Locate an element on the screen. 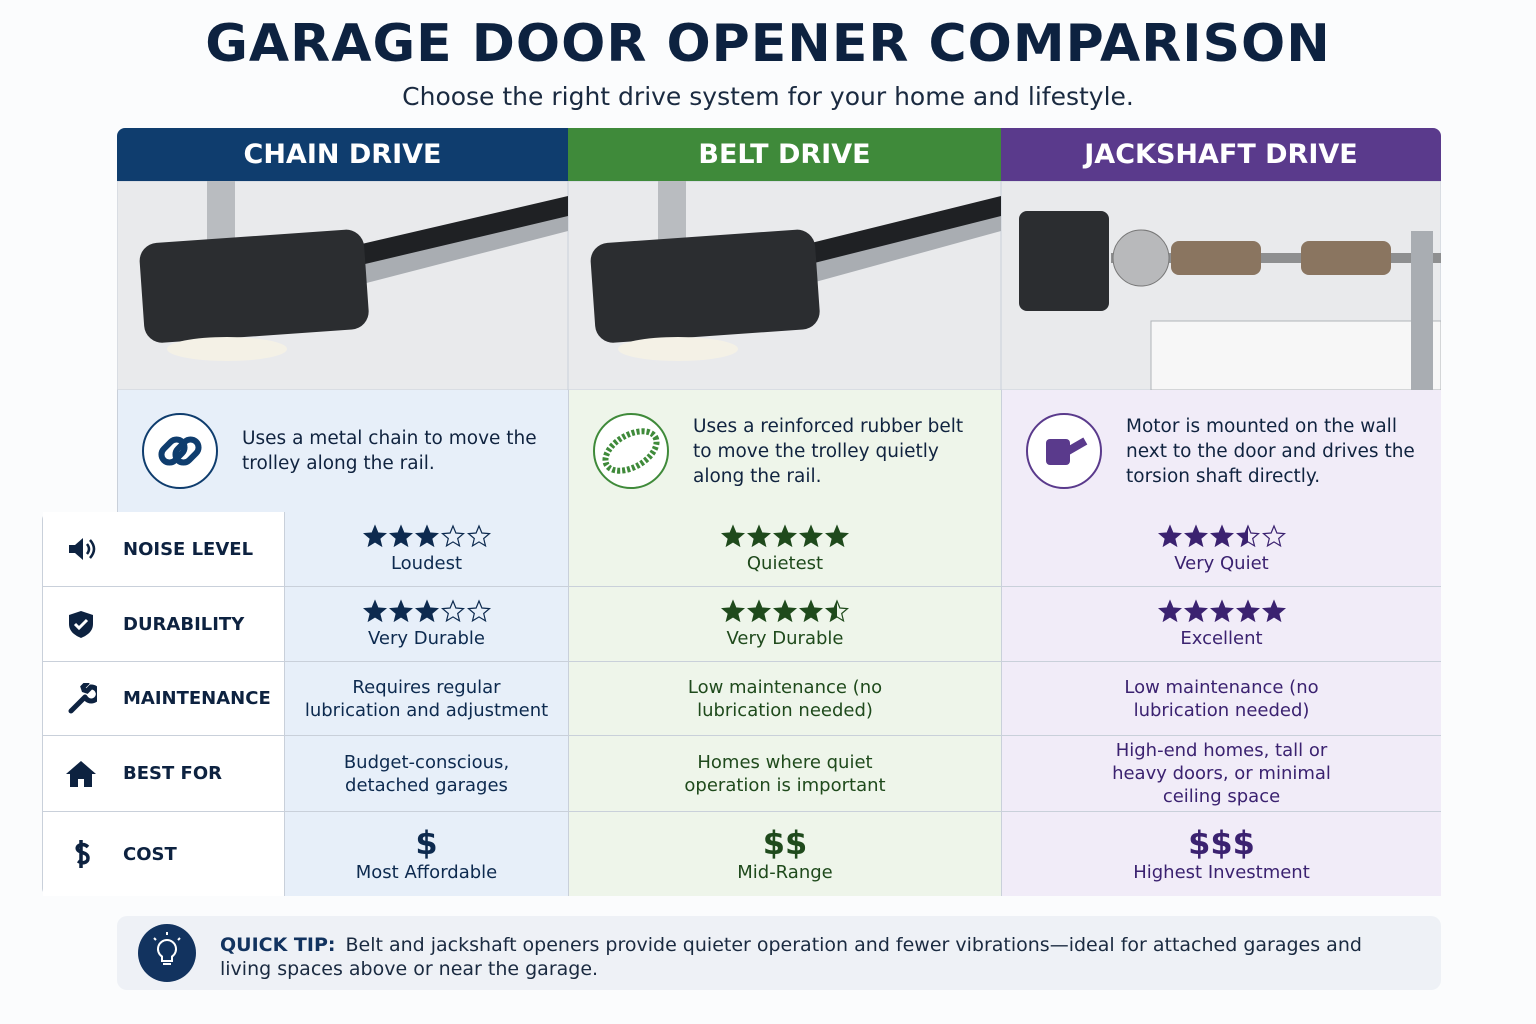 This screenshot has height=1024, width=1536. value-cell: $$ Mid-Range is located at coordinates (784, 853).